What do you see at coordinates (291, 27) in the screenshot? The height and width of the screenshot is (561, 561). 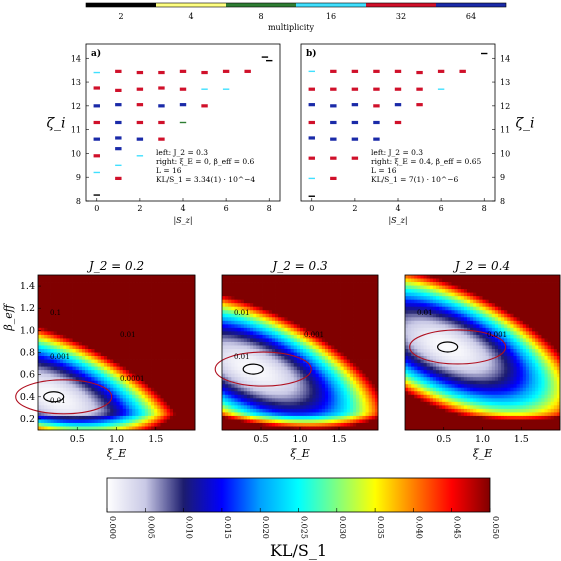 I see `multiplicity-label: multiplicity` at bounding box center [291, 27].